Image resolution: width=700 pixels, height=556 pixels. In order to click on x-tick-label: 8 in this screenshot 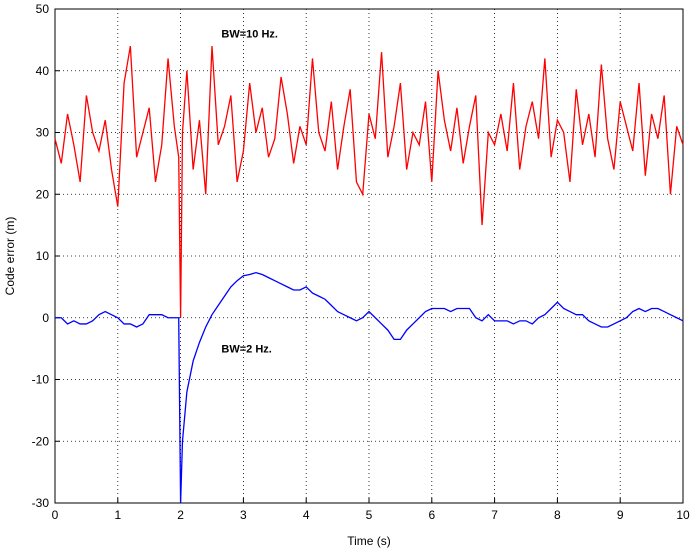, I will do `click(557, 515)`.